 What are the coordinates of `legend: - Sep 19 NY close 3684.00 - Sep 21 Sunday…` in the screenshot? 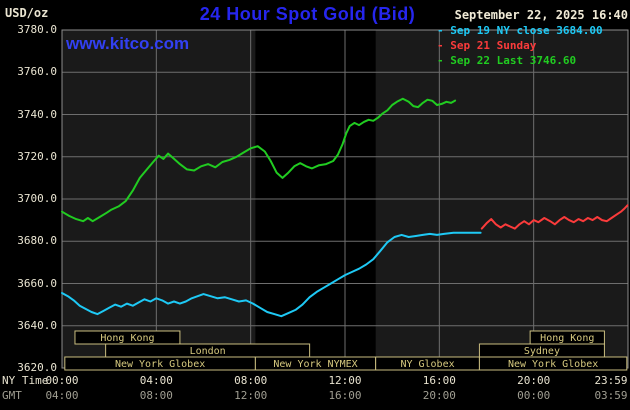 It's located at (520, 45).